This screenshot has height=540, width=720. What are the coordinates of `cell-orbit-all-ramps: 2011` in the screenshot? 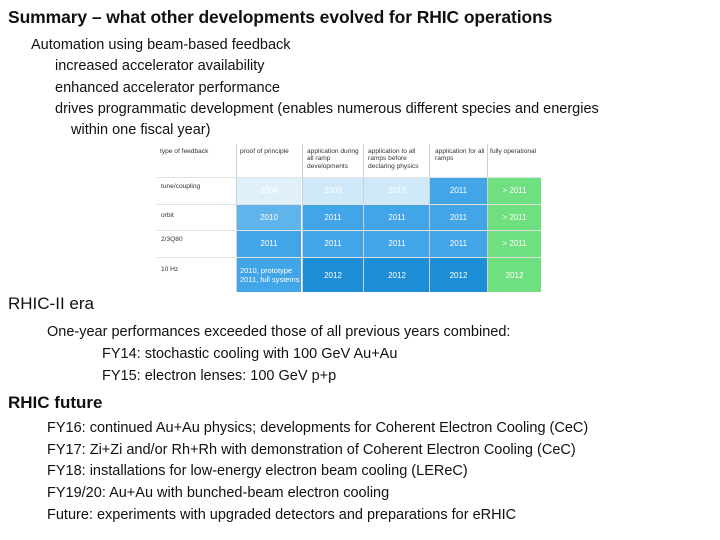 It's located at (458, 217).